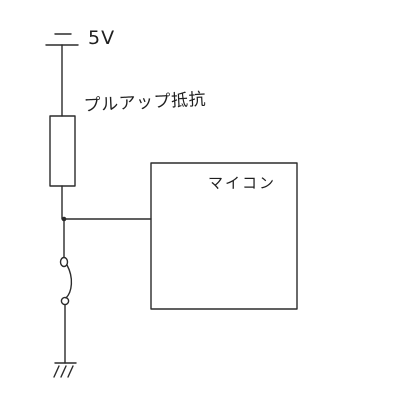 The image size is (403, 408). I want to click on microcontroller-label: マイコン, so click(242, 183).